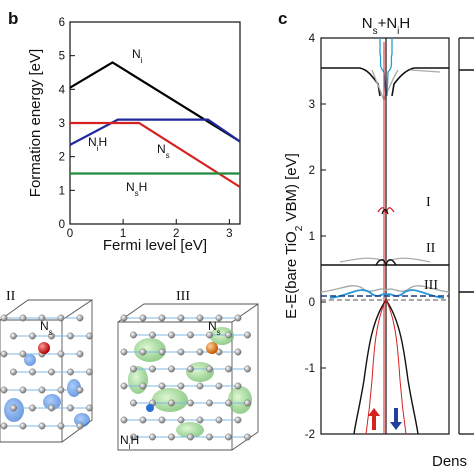 The image size is (474, 474). Describe the element at coordinates (183, 296) in the screenshot. I see `structure-iii-label: III` at that location.